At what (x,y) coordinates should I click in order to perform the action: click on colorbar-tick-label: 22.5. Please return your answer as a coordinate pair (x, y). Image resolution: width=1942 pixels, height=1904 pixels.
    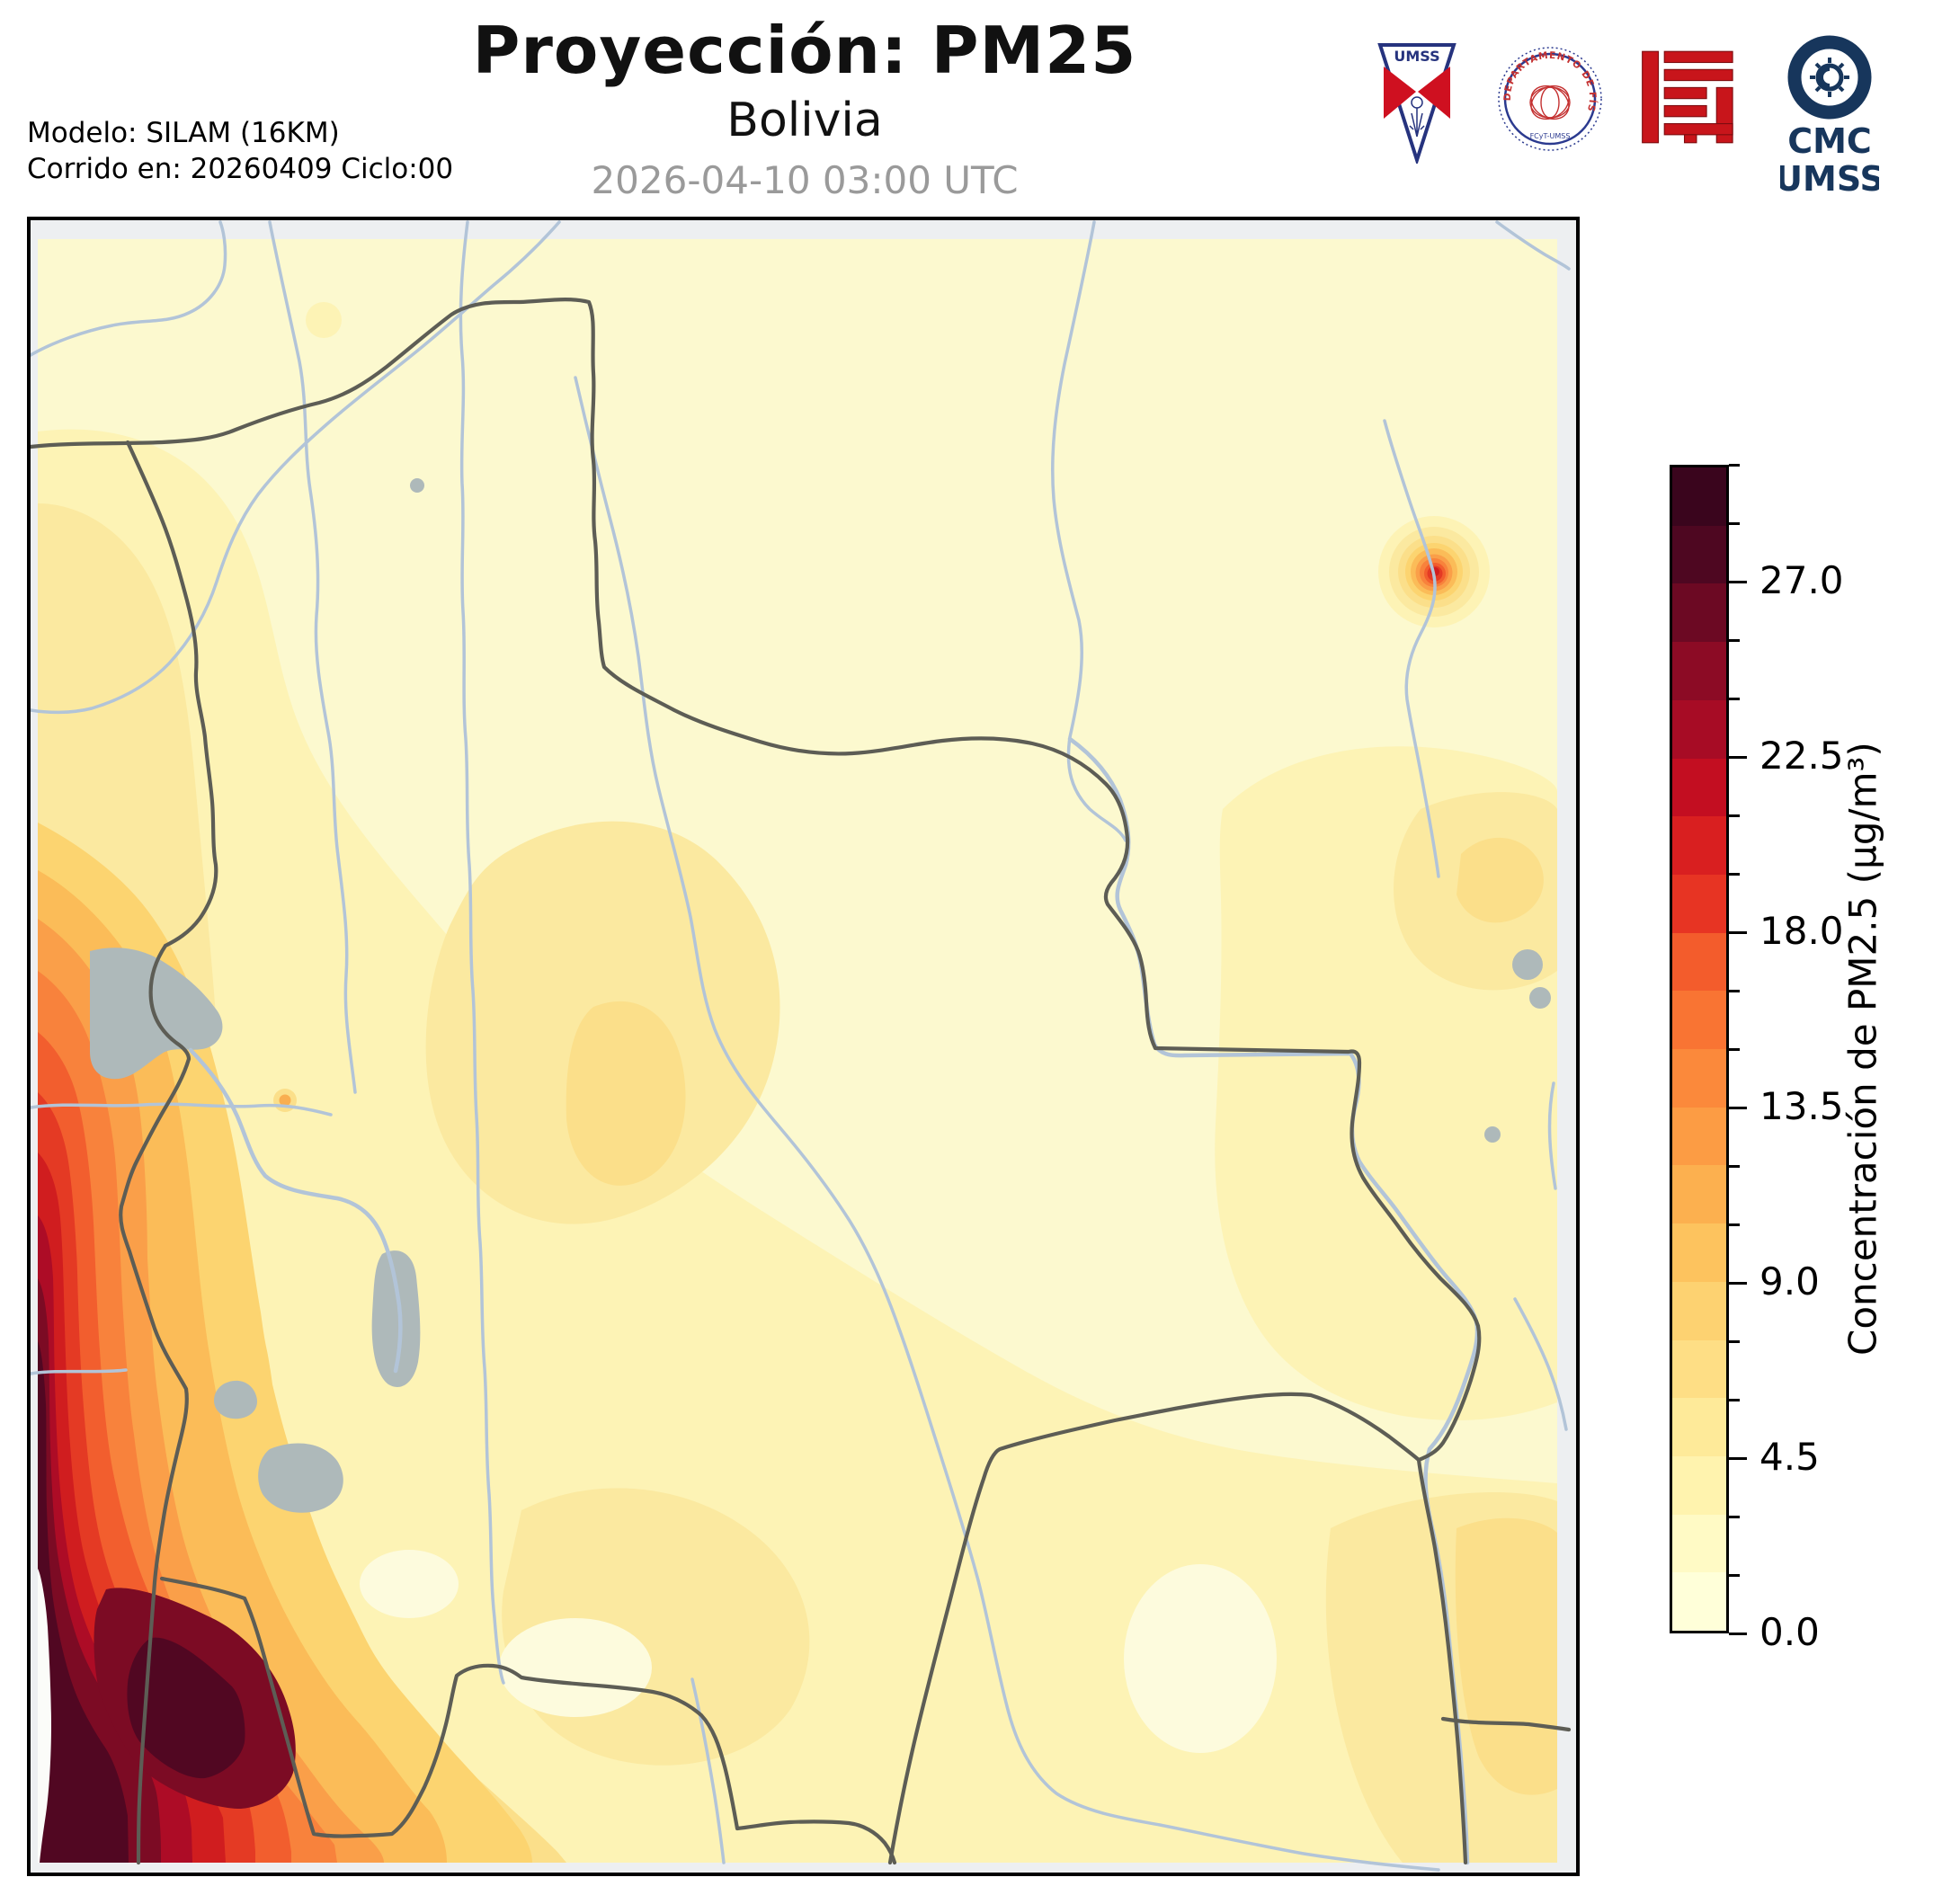
    Looking at the image, I should click on (1801, 756).